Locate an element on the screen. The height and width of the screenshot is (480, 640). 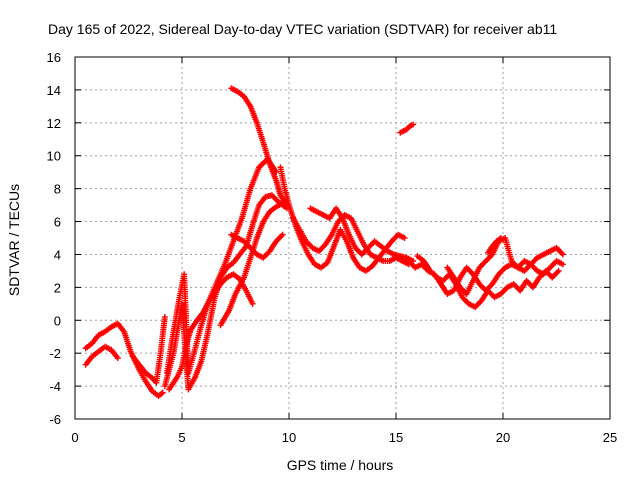
y-tick-label: 12 is located at coordinates (54, 123).